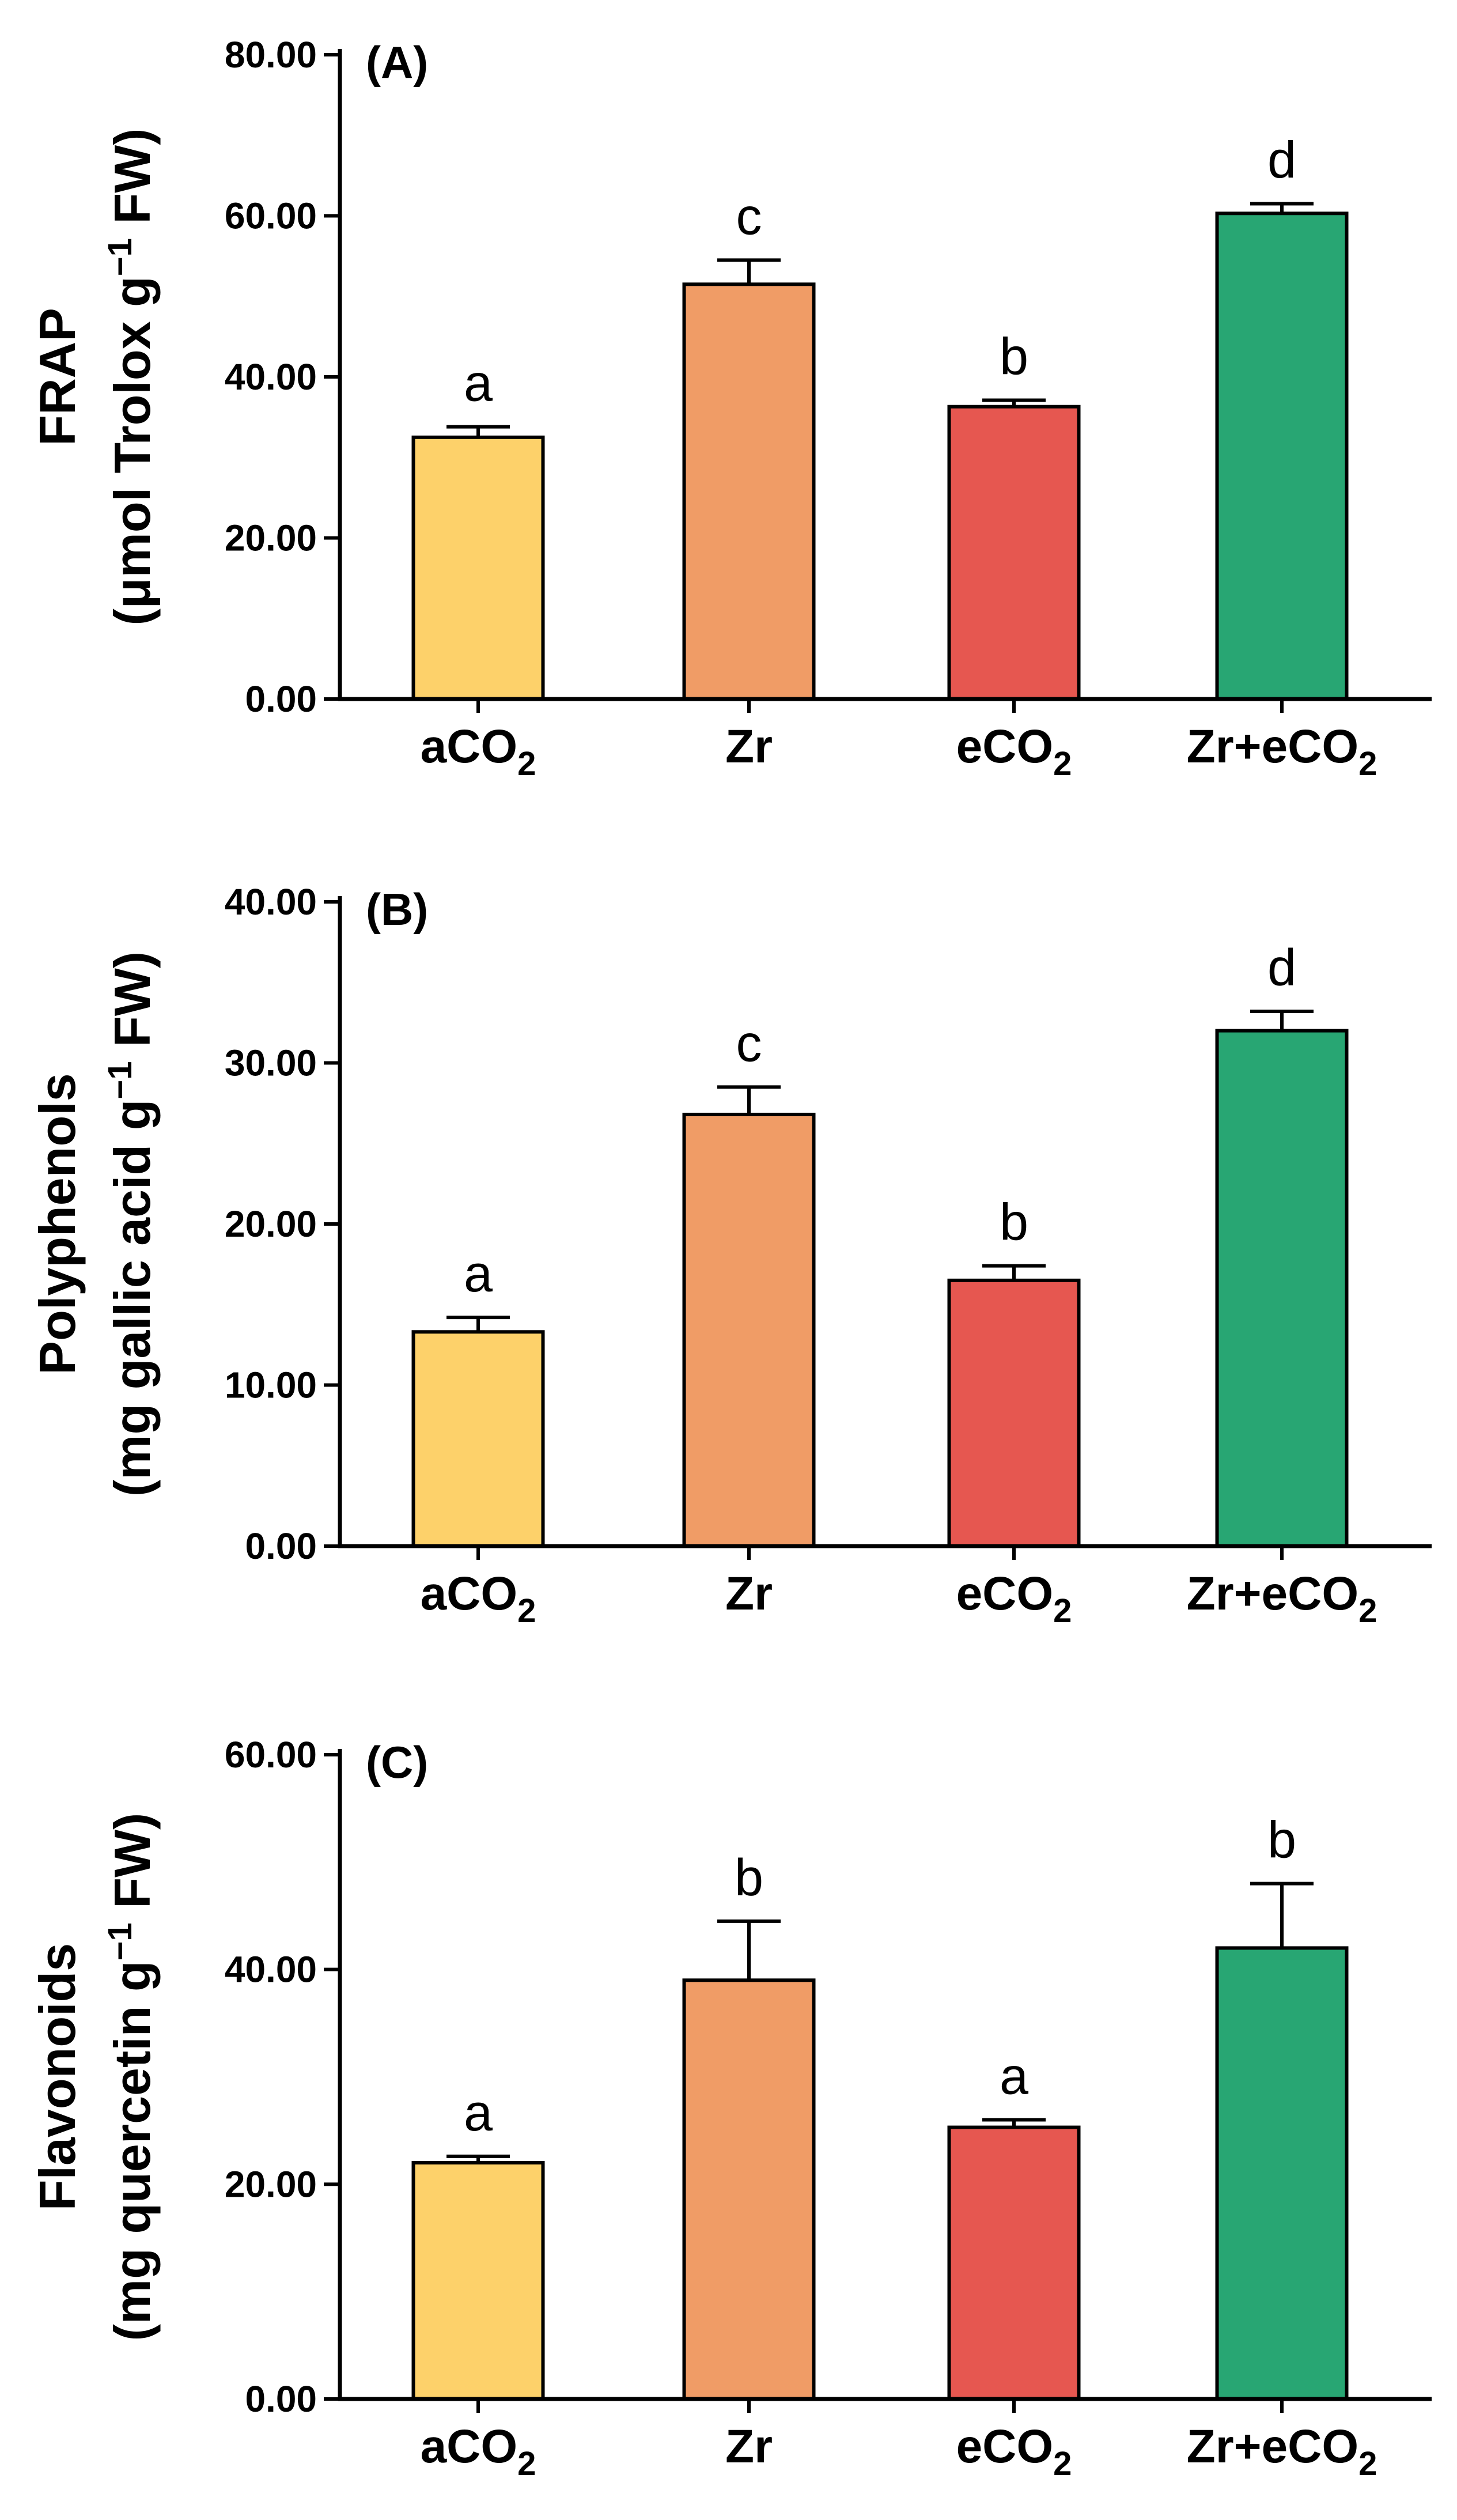  Describe the element at coordinates (95, 1224) in the screenshot. I see `y-axis-label: Polyphenols (mg gallic acid g−1 FW)` at that location.